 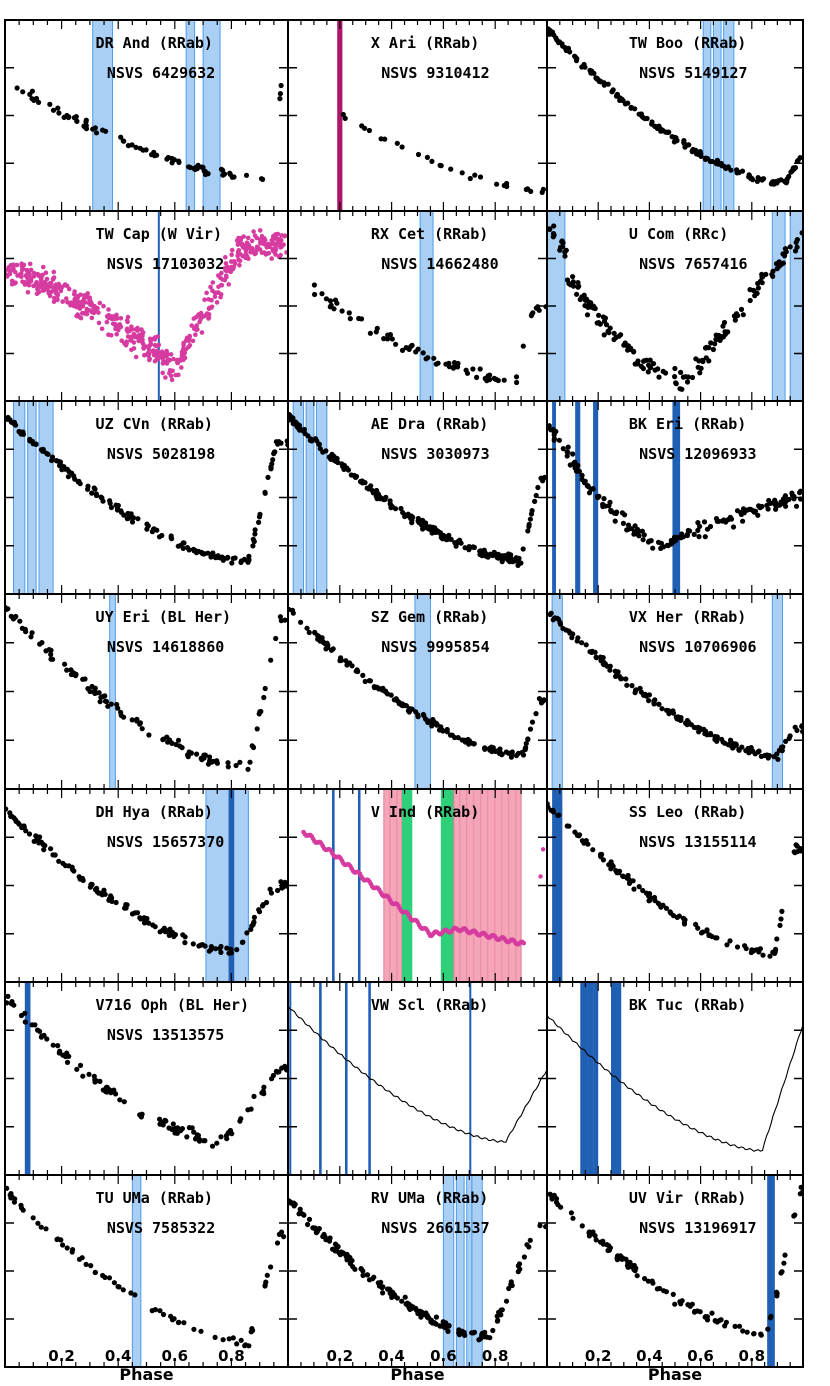 What do you see at coordinates (697, 842) in the screenshot?
I see `panel-subtitle: NSVS 13155114` at bounding box center [697, 842].